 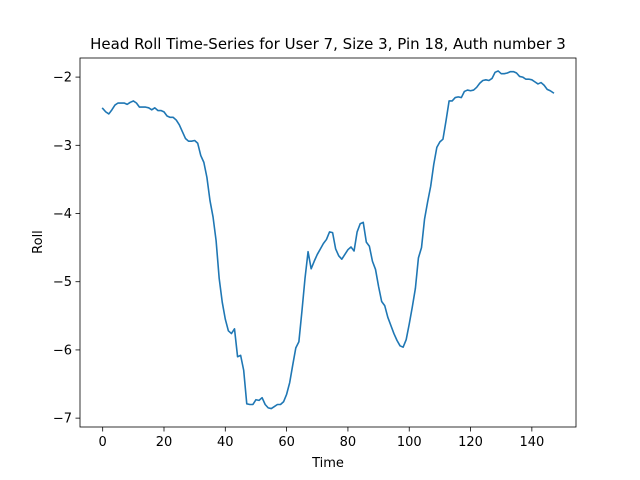 I want to click on y-tick-label: −6, so click(x=62, y=350).